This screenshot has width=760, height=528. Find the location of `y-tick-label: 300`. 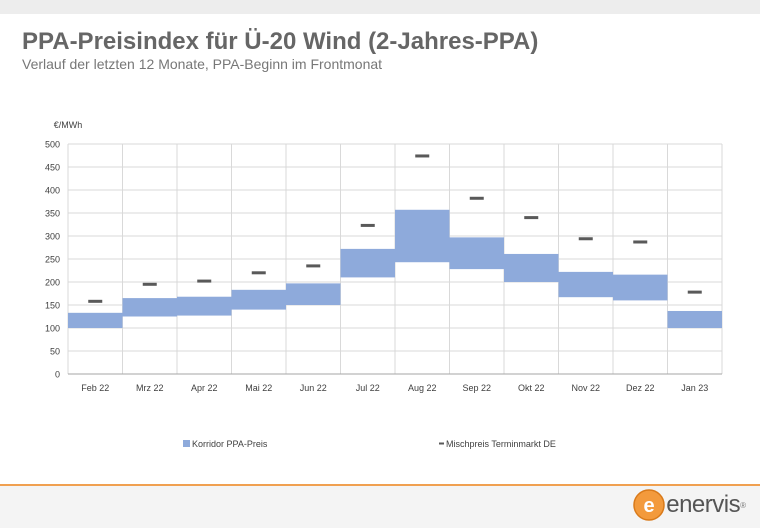

y-tick-label: 300 is located at coordinates (52, 237).